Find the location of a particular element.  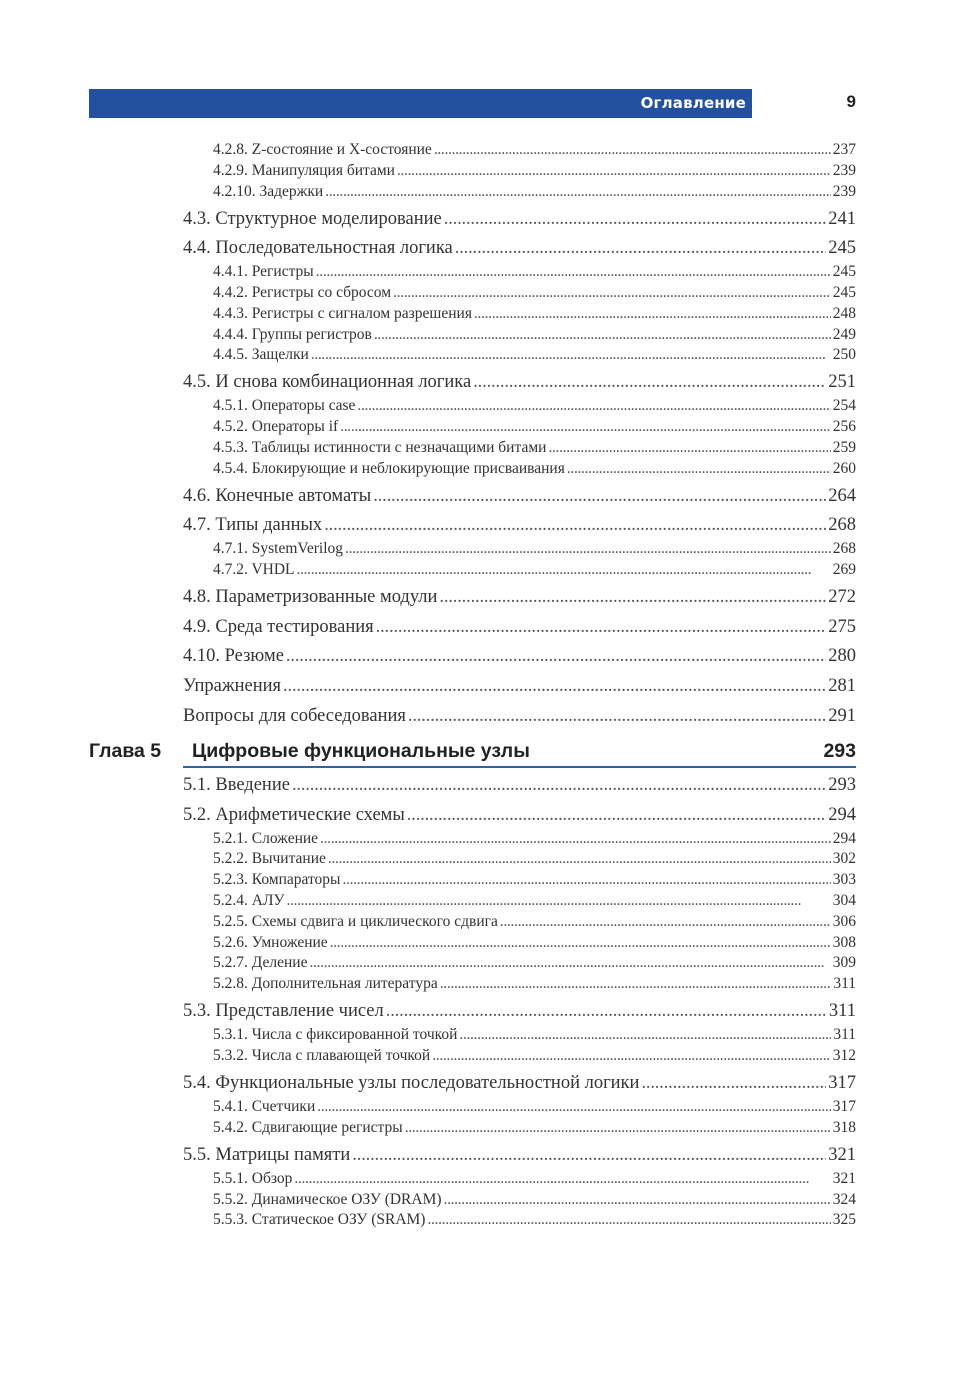

toc-subsection-entry: 4.7.1. SystemVerilog 268 is located at coordinates (534, 549).